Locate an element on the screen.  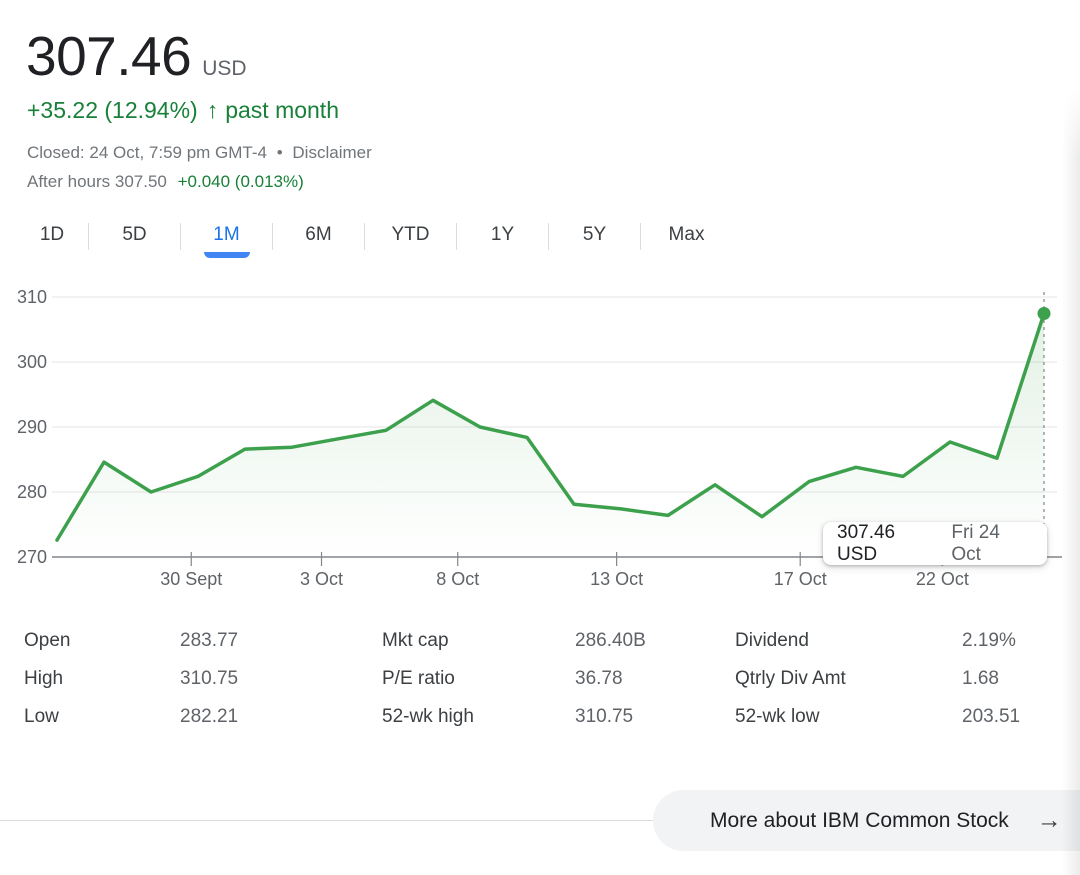
time-range-tabs: 1D 5D 1M 6M YTD 1Y 5Y Max is located at coordinates (374, 240).